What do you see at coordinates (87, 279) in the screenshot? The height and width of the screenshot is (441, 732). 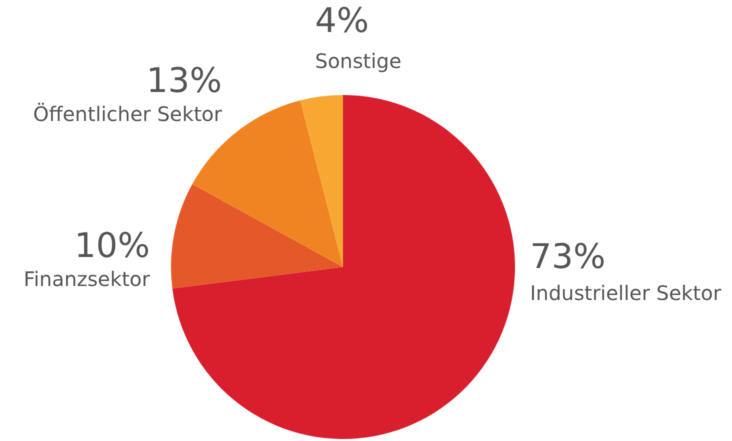 I see `slice-label: Finanzsektor` at bounding box center [87, 279].